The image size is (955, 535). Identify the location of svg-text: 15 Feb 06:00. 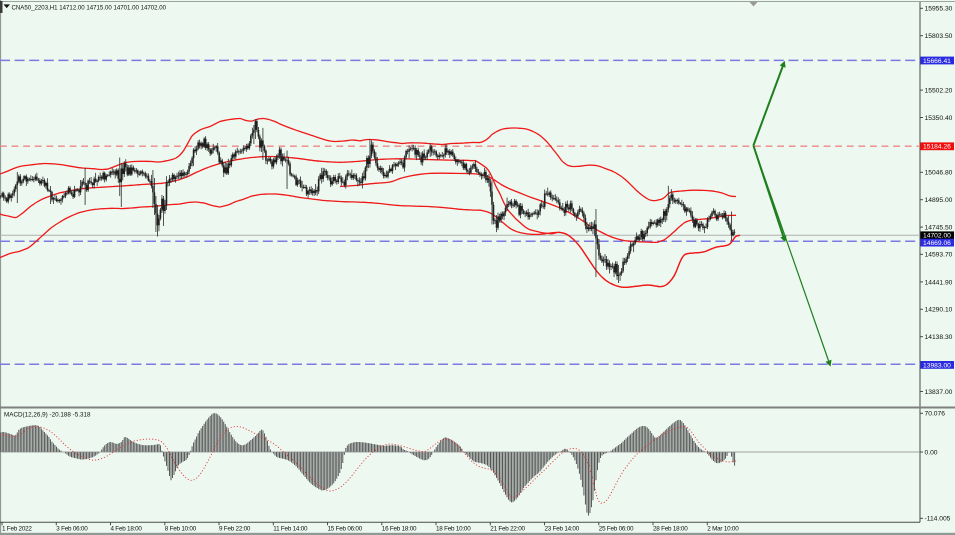
(345, 528).